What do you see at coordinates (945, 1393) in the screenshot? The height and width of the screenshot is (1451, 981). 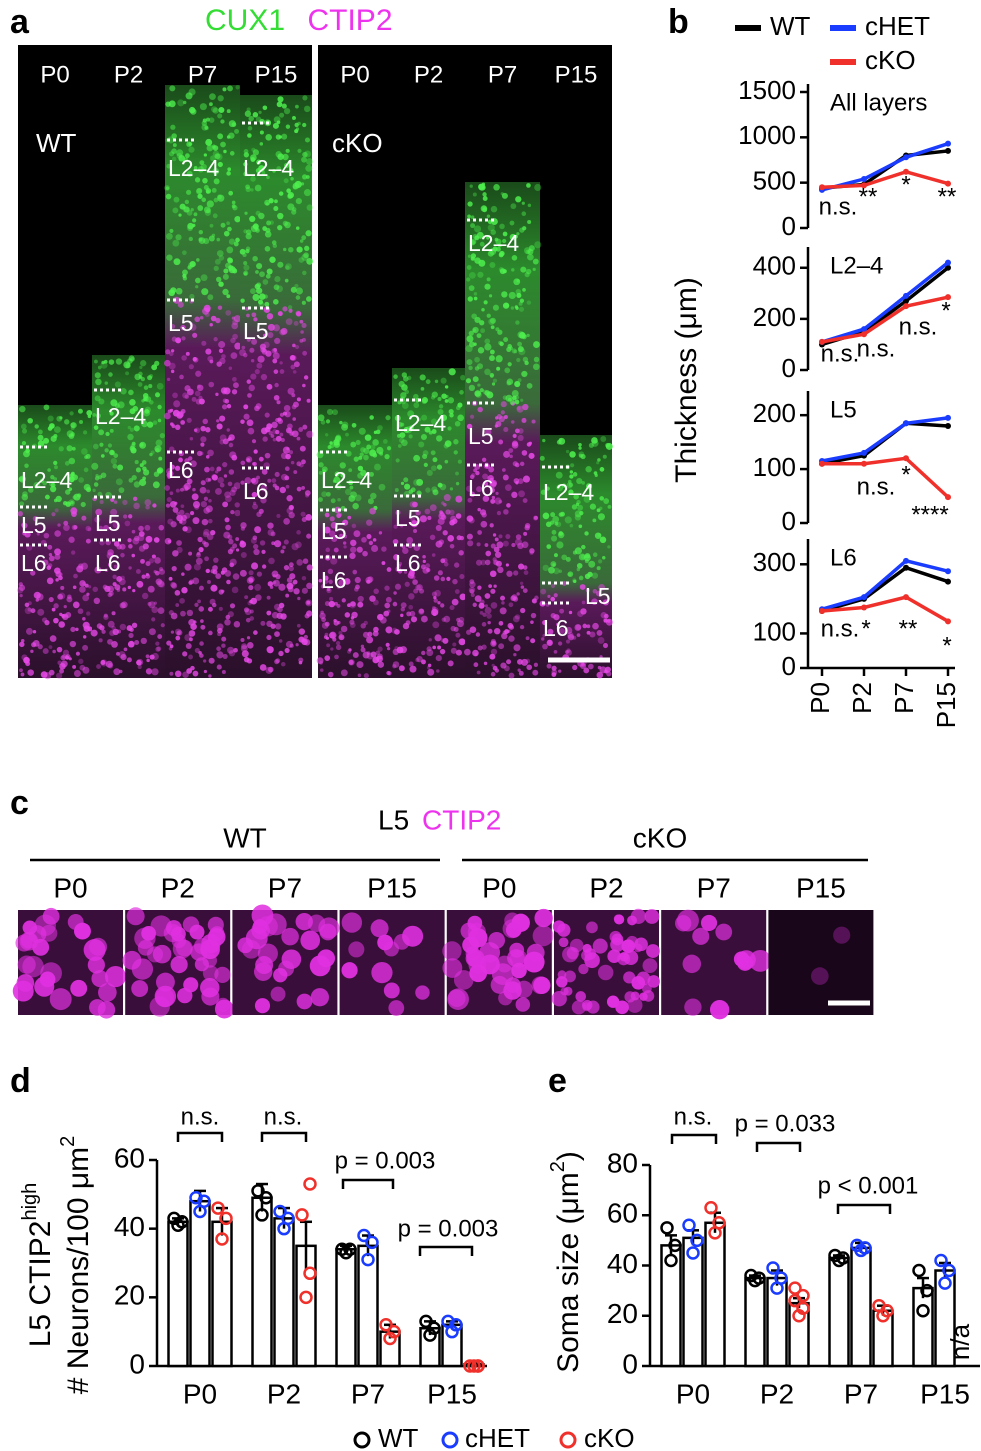 I see `x-tick-label: P15` at bounding box center [945, 1393].